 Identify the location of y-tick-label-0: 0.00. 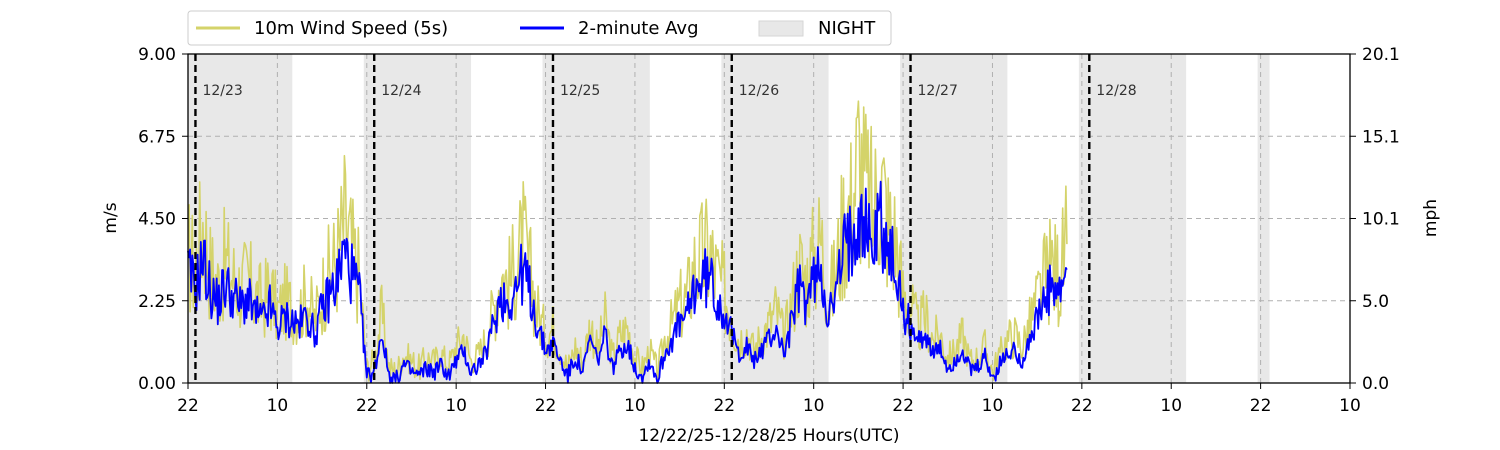
(157, 384).